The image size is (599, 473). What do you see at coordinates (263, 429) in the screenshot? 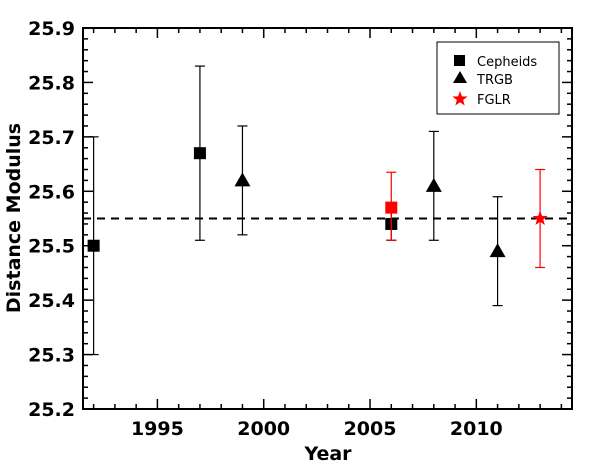
I see `x-tick-label: 2000` at bounding box center [263, 429].